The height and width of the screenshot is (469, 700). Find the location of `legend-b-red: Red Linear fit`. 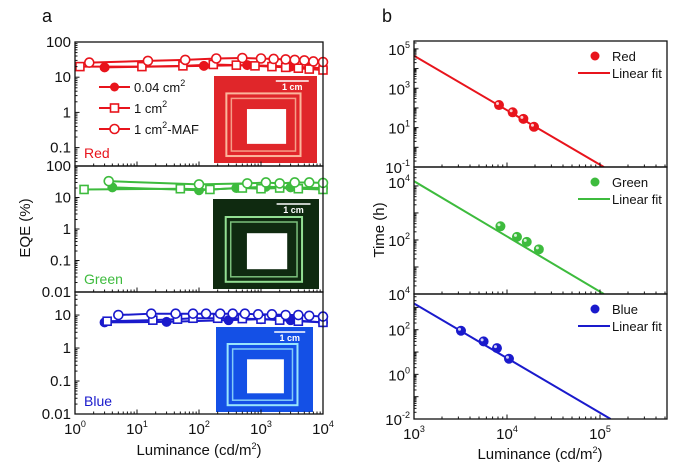

legend-b-red: Red Linear fit is located at coordinates (620, 65).